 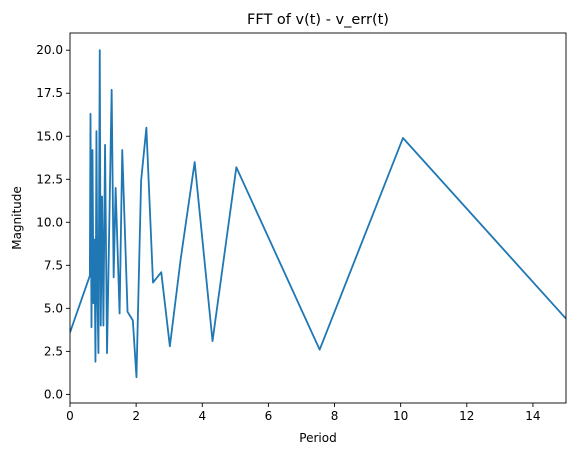 What do you see at coordinates (49, 136) in the screenshot?
I see `y-tick-label: 15.0` at bounding box center [49, 136].